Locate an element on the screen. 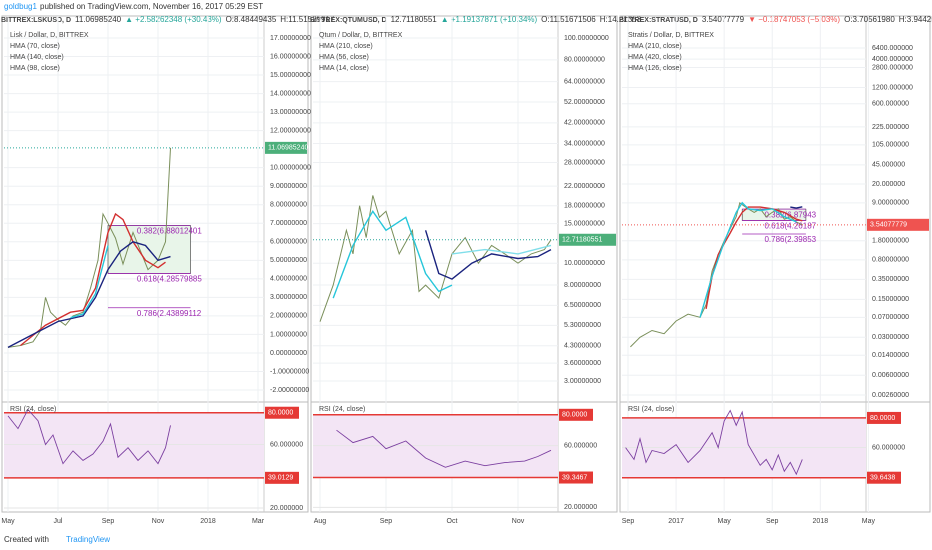 This screenshot has height=550, width=932. y-tick-label: 4.00000000 is located at coordinates (288, 279).